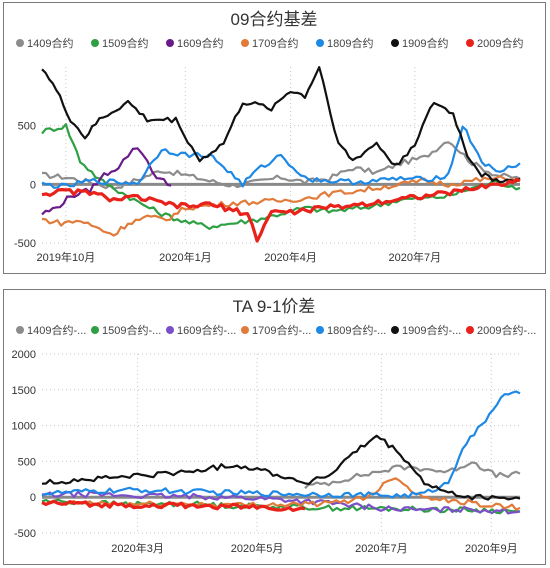  What do you see at coordinates (24, 444) in the screenshot?
I see `y-axis: -500 0 500 1000 1500 2000` at bounding box center [24, 444].